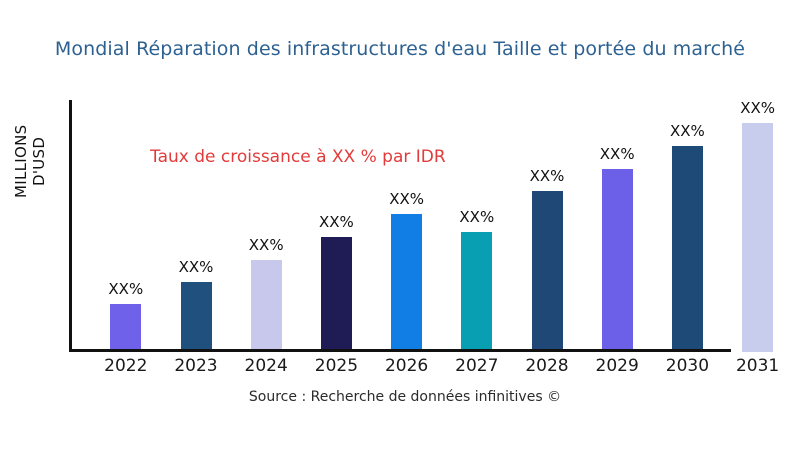 The image size is (800, 450). Describe the element at coordinates (70, 226) in the screenshot. I see `y-axis-line` at that location.